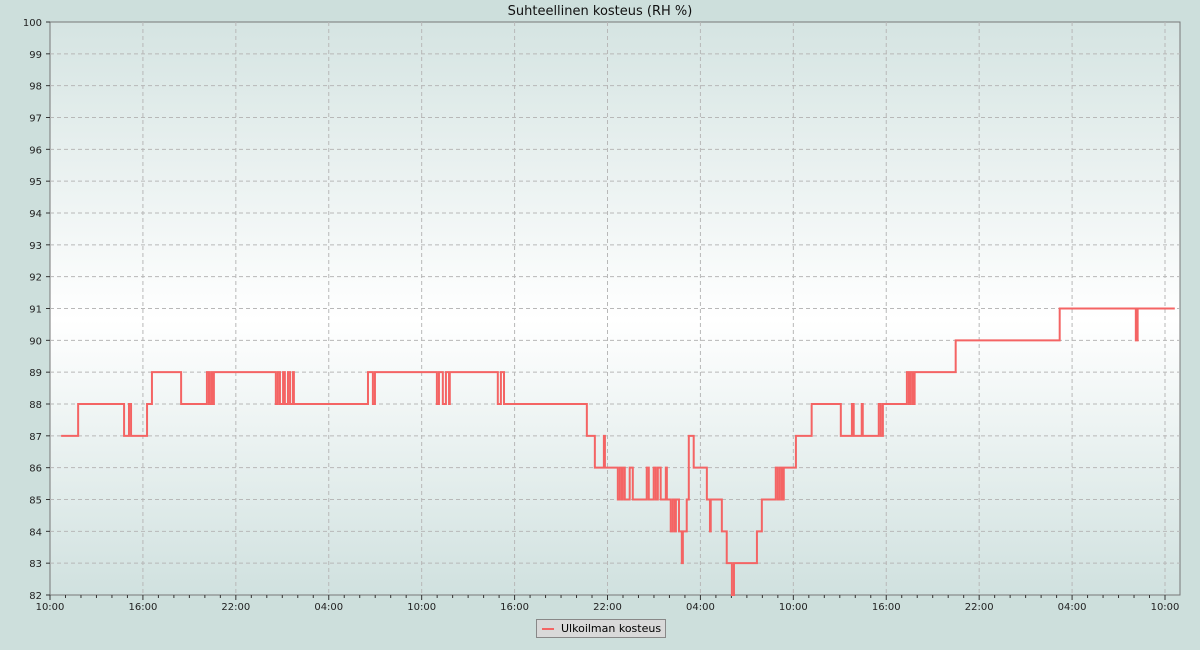 This screenshot has height=650, width=1200. What do you see at coordinates (35, 532) in the screenshot?
I see `y-tick-label: 84` at bounding box center [35, 532].